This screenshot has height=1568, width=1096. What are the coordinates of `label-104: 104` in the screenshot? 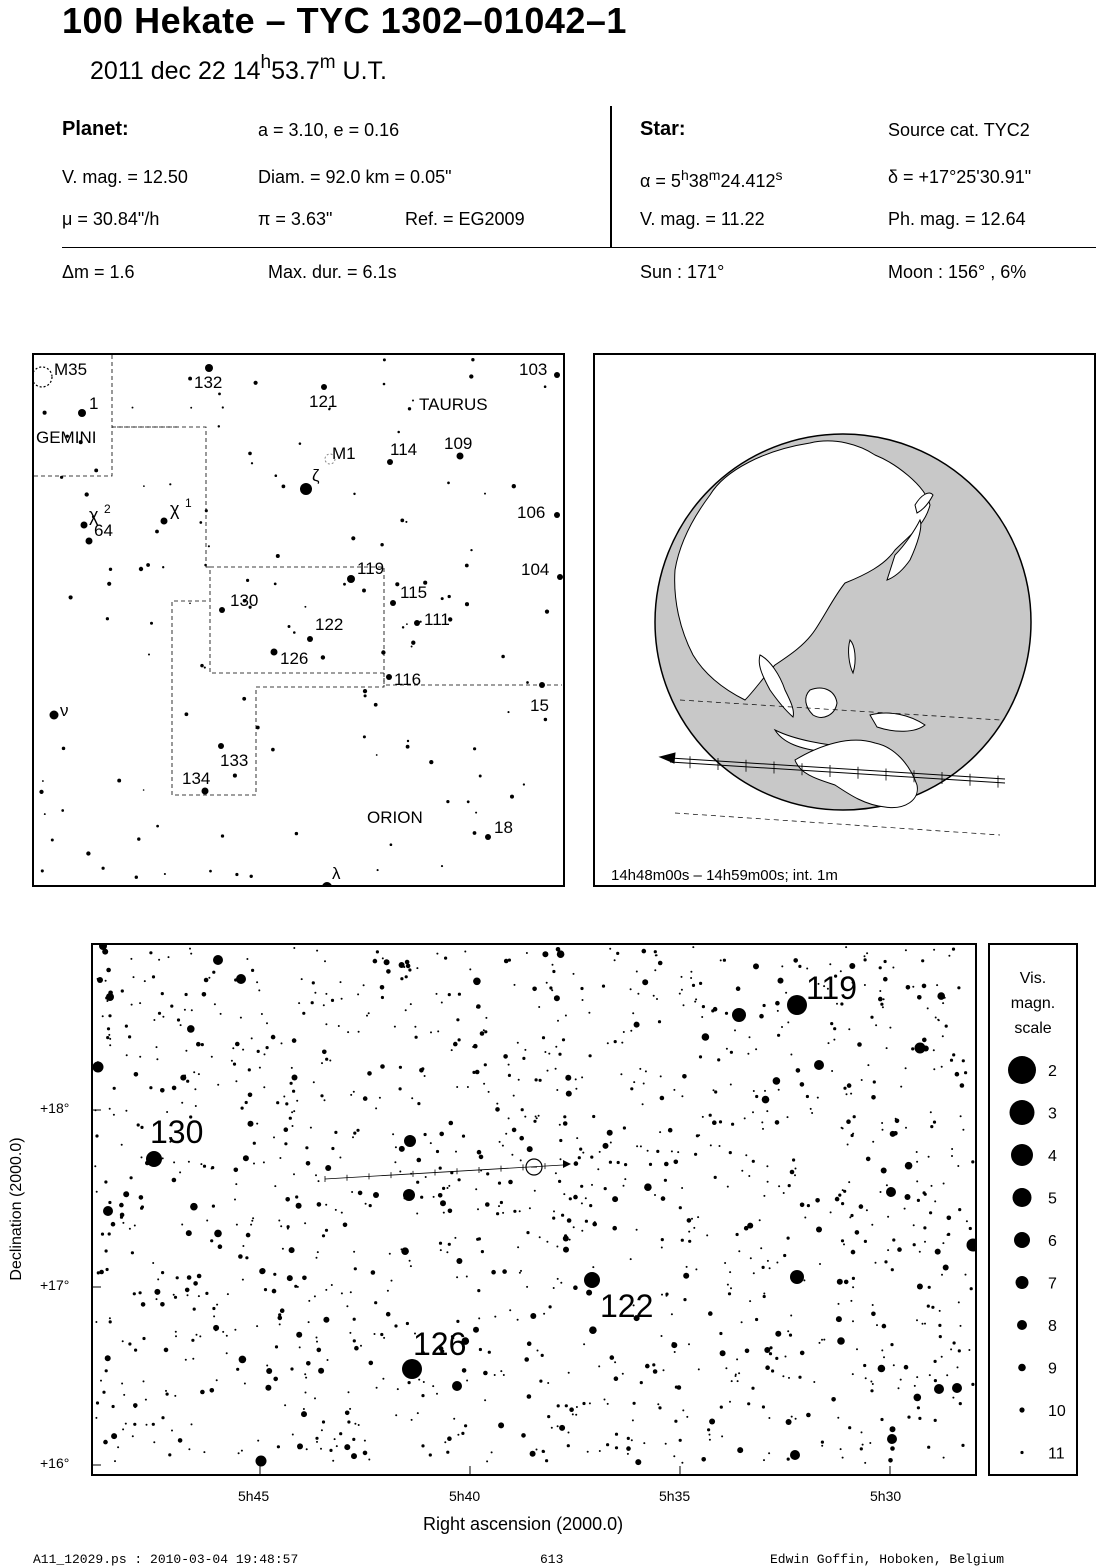 It's located at (535, 569).